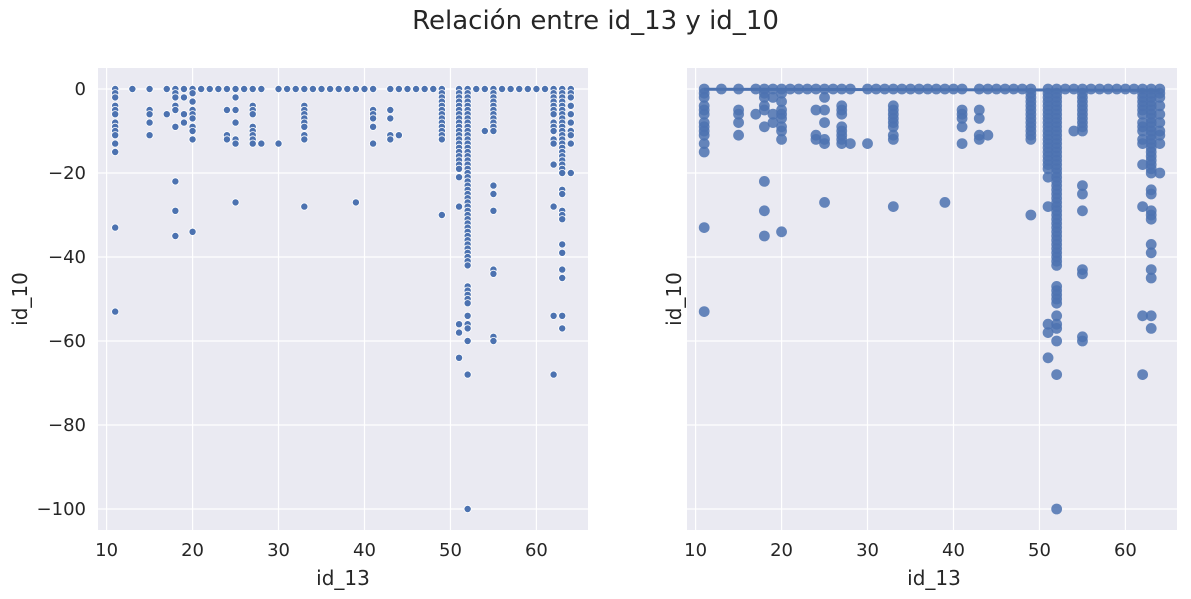 This screenshot has width=1191, height=599. Describe the element at coordinates (364, 550) in the screenshot. I see `x-tick-label: 40` at that location.